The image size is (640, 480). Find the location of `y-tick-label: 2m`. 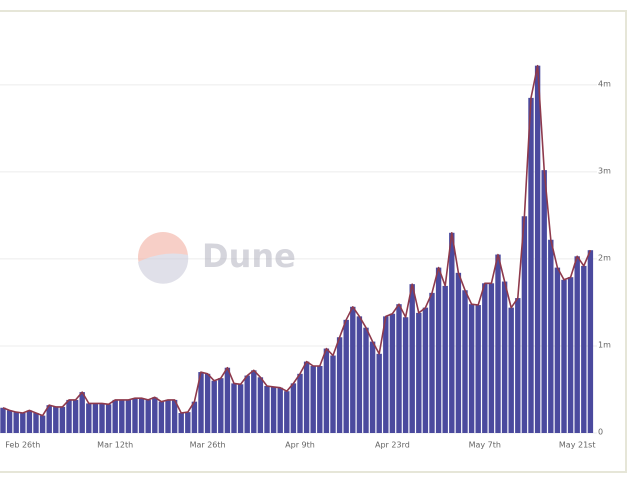

y-tick-label: 2m is located at coordinates (604, 257).